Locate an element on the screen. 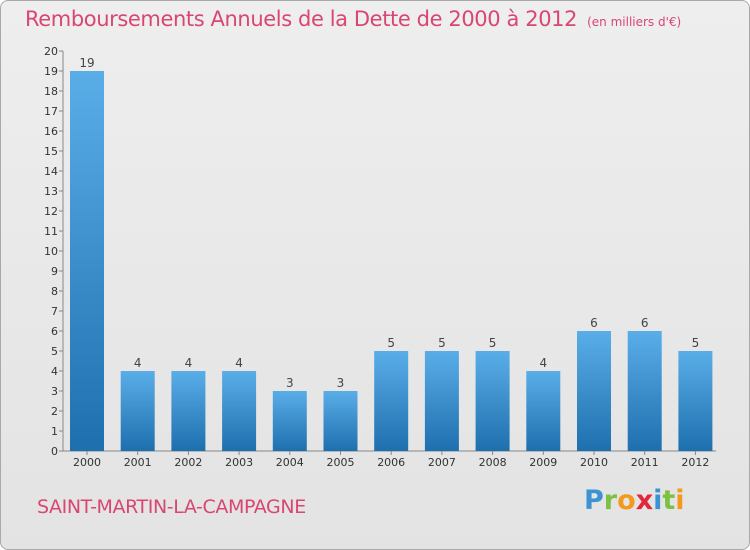 The height and width of the screenshot is (550, 750). data-label: 19 is located at coordinates (86, 63).